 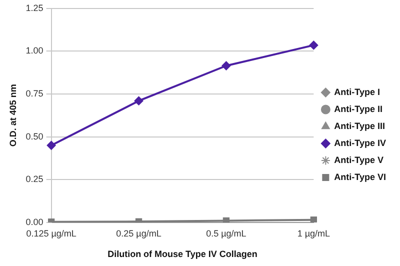 What do you see at coordinates (35, 51) in the screenshot?
I see `y-tick-label: 1.00` at bounding box center [35, 51].